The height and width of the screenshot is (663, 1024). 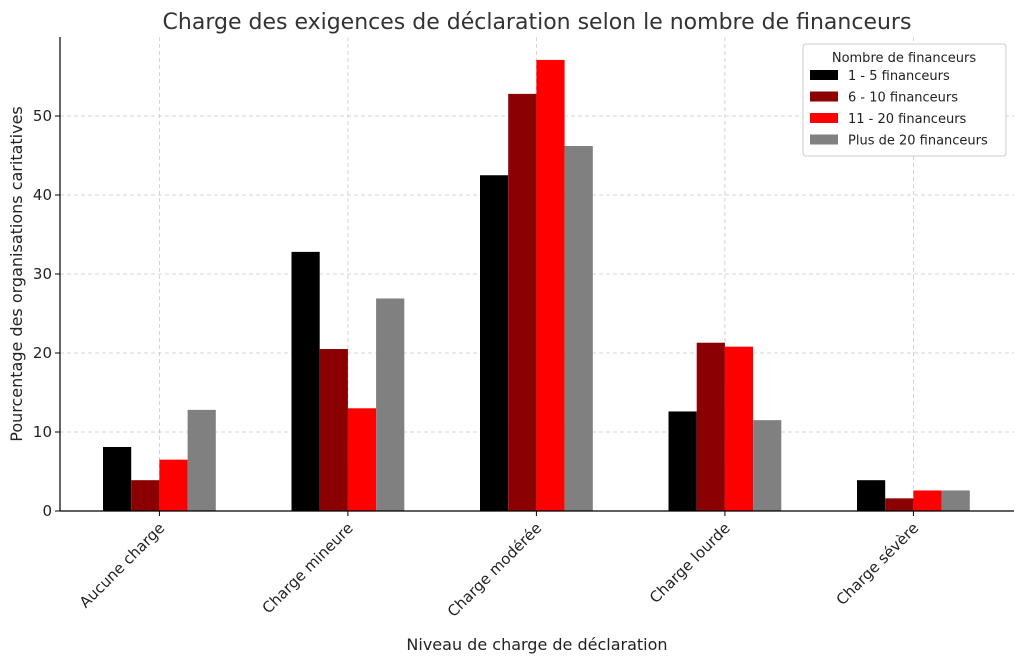 What do you see at coordinates (122, 565) in the screenshot?
I see `x-tick-label: Aucune charge` at bounding box center [122, 565].